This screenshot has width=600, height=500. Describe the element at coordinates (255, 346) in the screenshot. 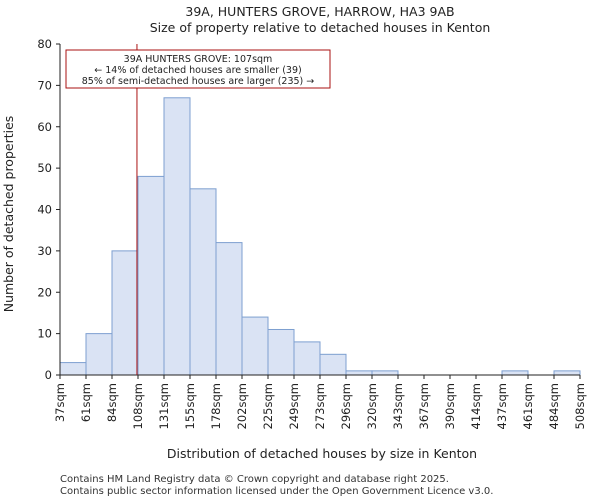

I see `bar-202sqm` at that location.